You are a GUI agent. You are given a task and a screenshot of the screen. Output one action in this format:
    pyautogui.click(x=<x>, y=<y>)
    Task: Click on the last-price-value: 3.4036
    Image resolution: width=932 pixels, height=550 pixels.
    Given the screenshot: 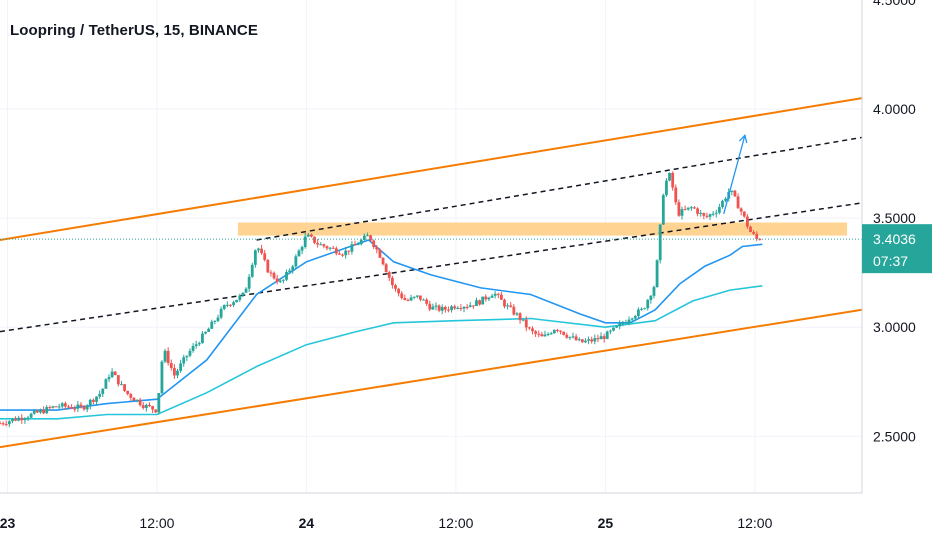 What is the action you would take?
    pyautogui.click(x=894, y=239)
    